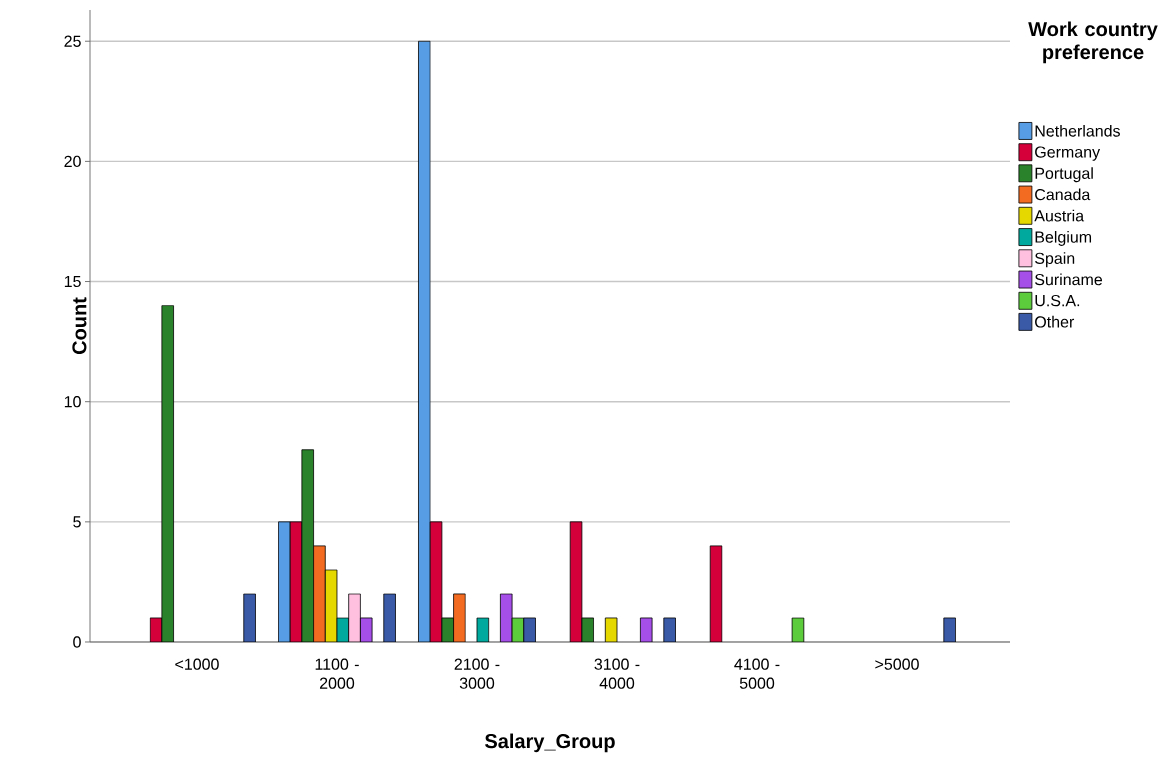 This screenshot has width=1174, height=771. I want to click on legend-label: U.S.A., so click(1057, 300).